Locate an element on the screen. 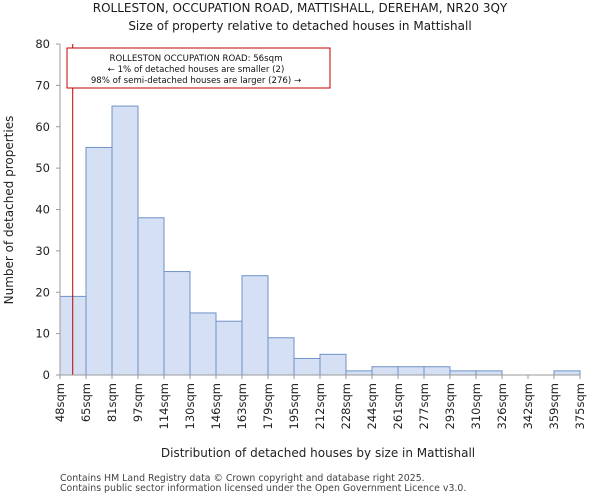 This screenshot has width=600, height=500. y-axis-label: Number of detached properties is located at coordinates (9, 210).